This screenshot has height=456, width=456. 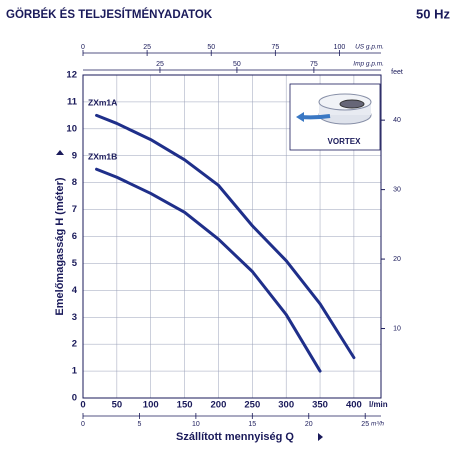 I want to click on series-label: ZXm1B, so click(x=102, y=156).